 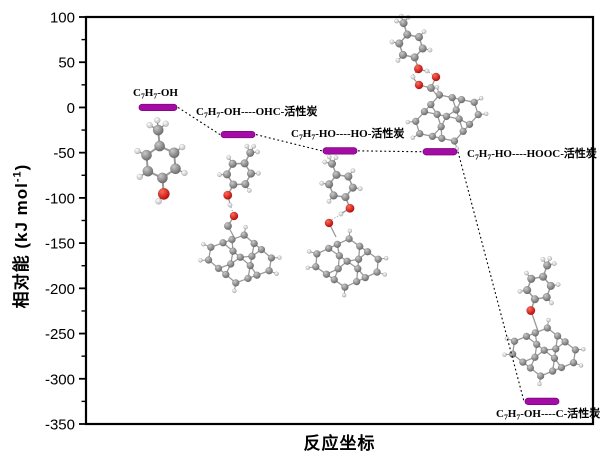 I want to click on level-bar-complex-C7H7-OH-OHC-activated-carbon, so click(x=238, y=134).